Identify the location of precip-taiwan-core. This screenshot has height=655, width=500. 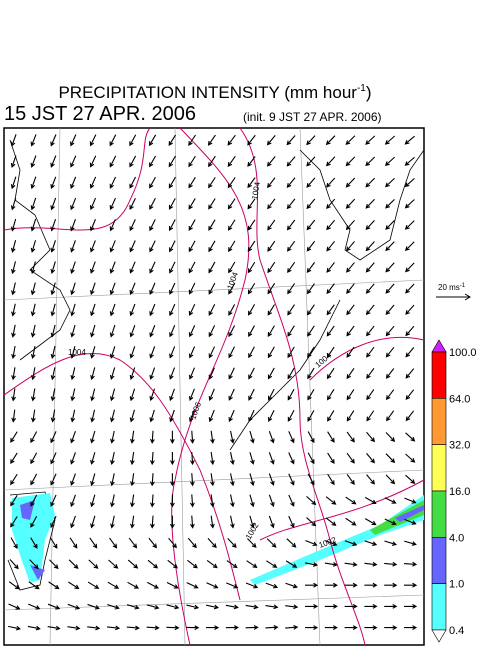
(32, 540).